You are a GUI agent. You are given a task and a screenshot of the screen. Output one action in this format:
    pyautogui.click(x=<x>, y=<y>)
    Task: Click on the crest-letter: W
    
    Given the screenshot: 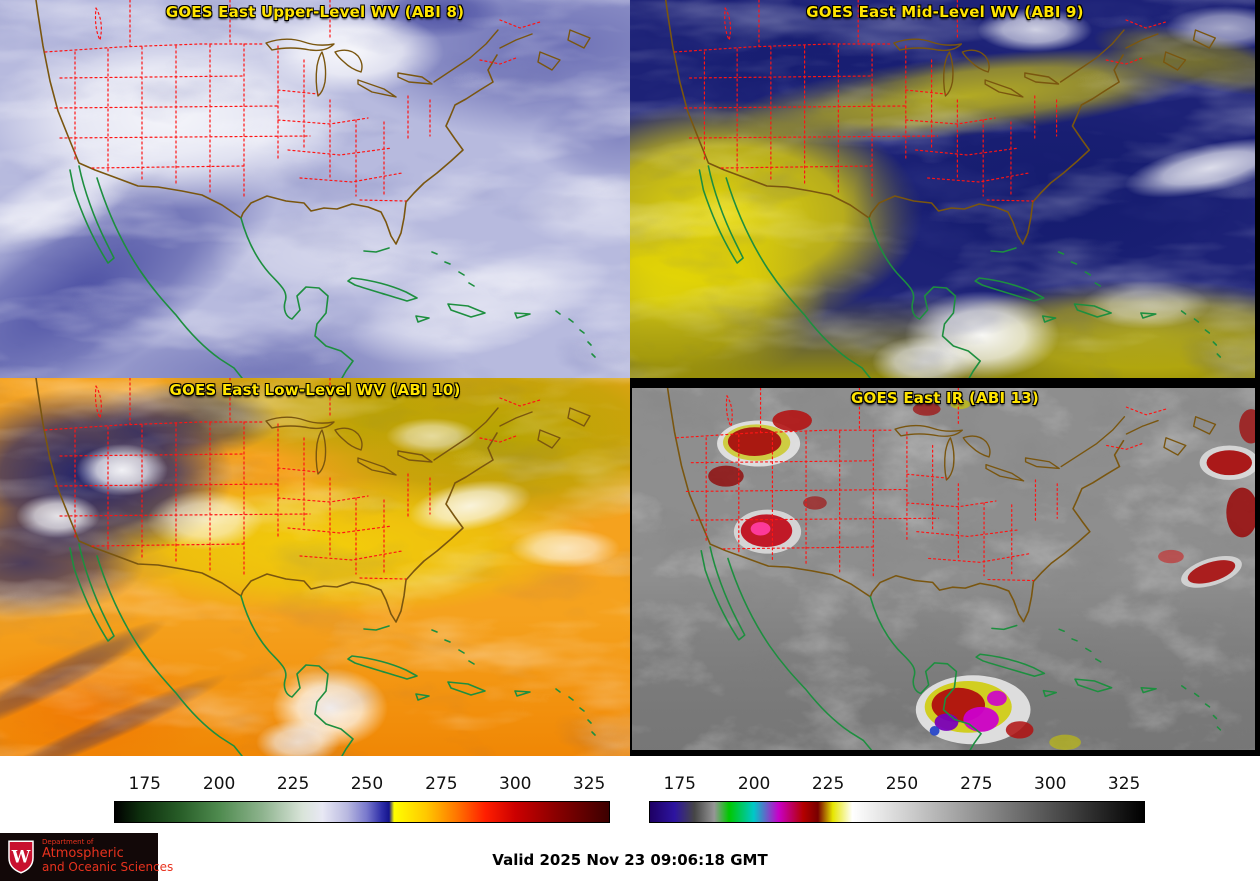 What is the action you would take?
    pyautogui.click(x=21, y=856)
    